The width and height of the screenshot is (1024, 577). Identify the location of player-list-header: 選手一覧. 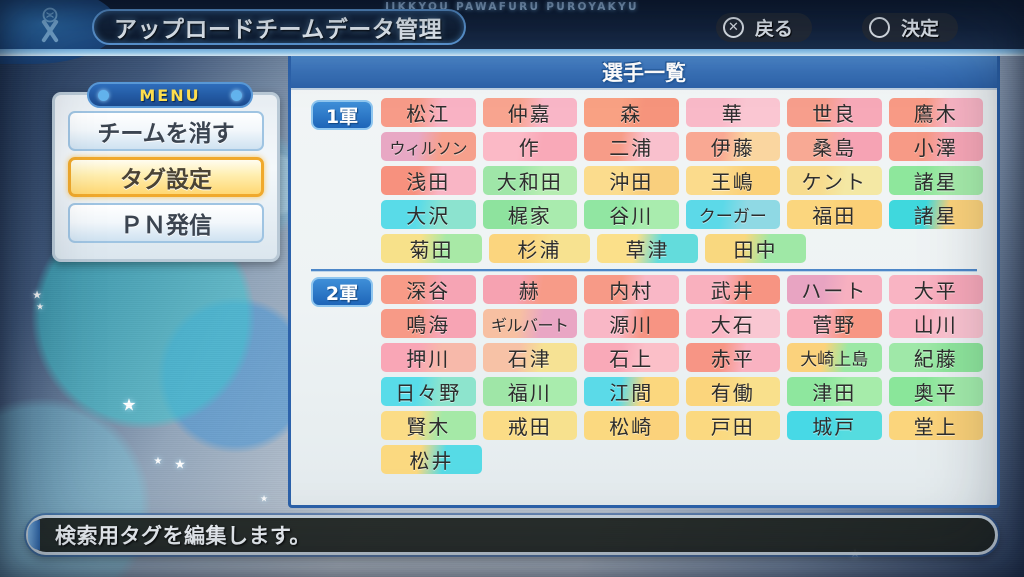
(644, 73).